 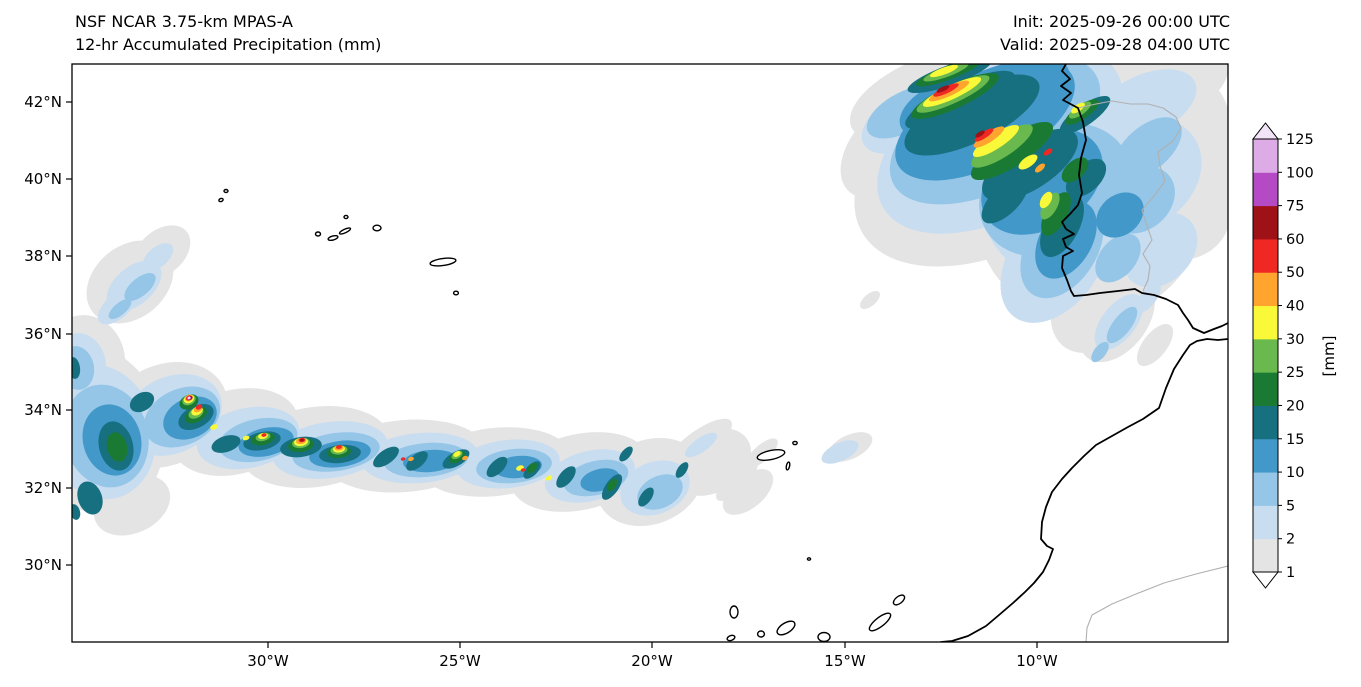 What do you see at coordinates (43, 179) in the screenshot?
I see `y-tick-label: 40°N` at bounding box center [43, 179].